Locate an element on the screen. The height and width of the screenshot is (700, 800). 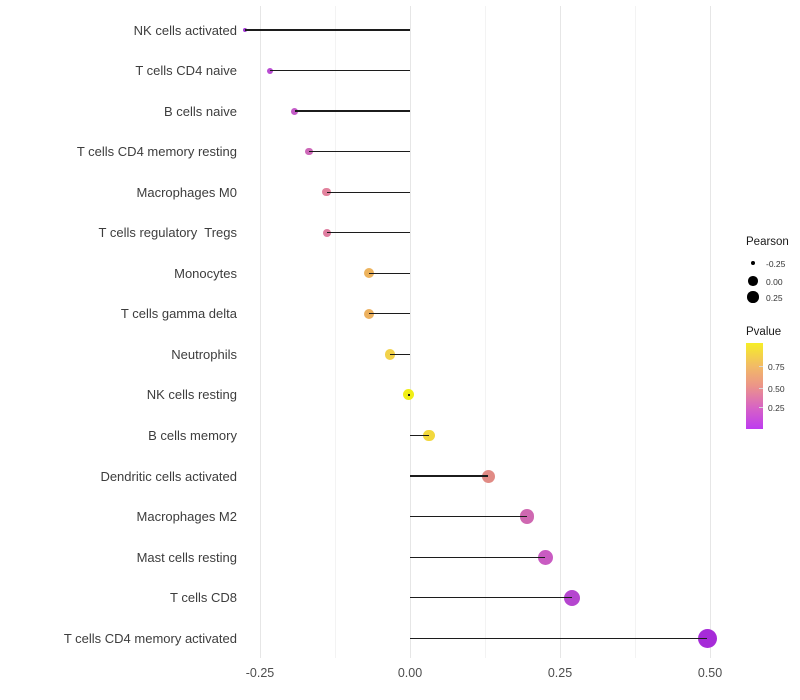
size-legend-label: -0.25 is located at coordinates (776, 263).